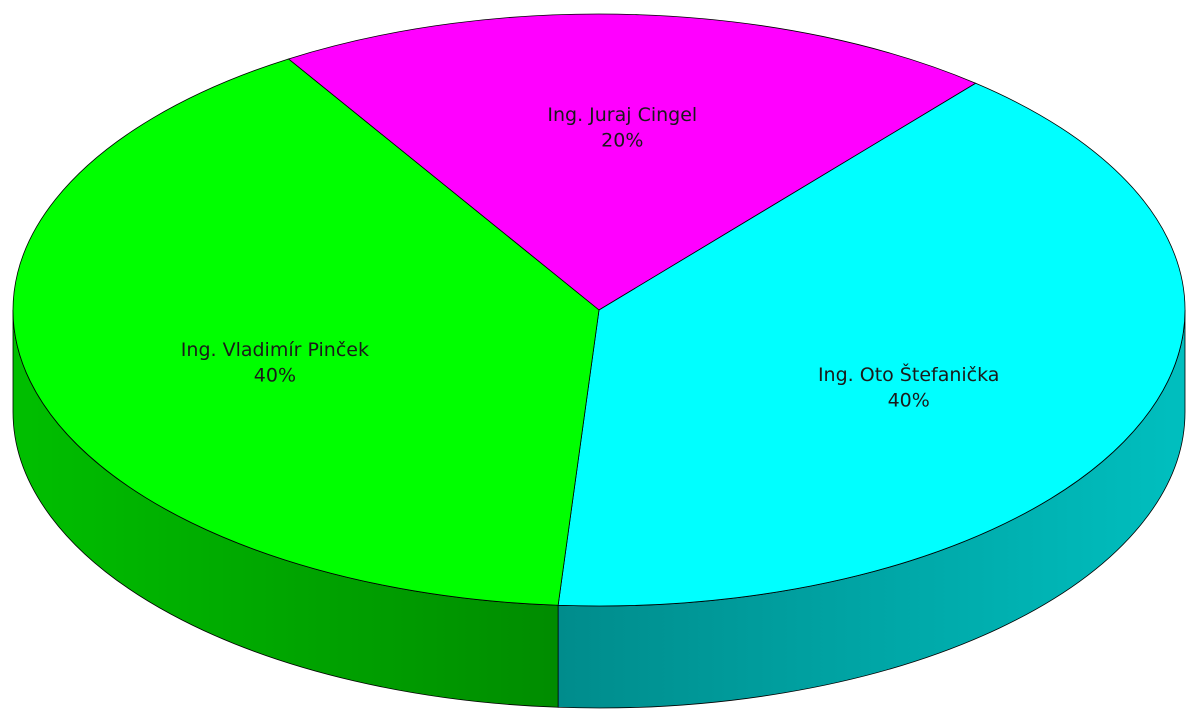 This screenshot has width=1186, height=722. What do you see at coordinates (622, 128) in the screenshot?
I see `data-label-ing-juraj-cingel: Ing. Juraj Cingel 20%` at bounding box center [622, 128].